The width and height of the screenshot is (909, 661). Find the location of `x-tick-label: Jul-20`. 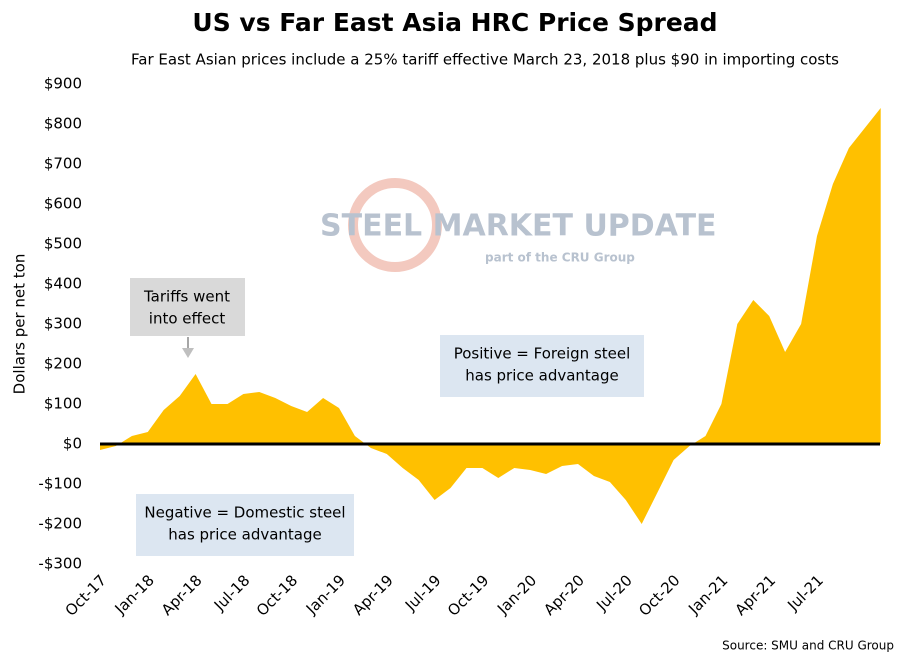

x-tick-label: Jul-20 is located at coordinates (614, 593).